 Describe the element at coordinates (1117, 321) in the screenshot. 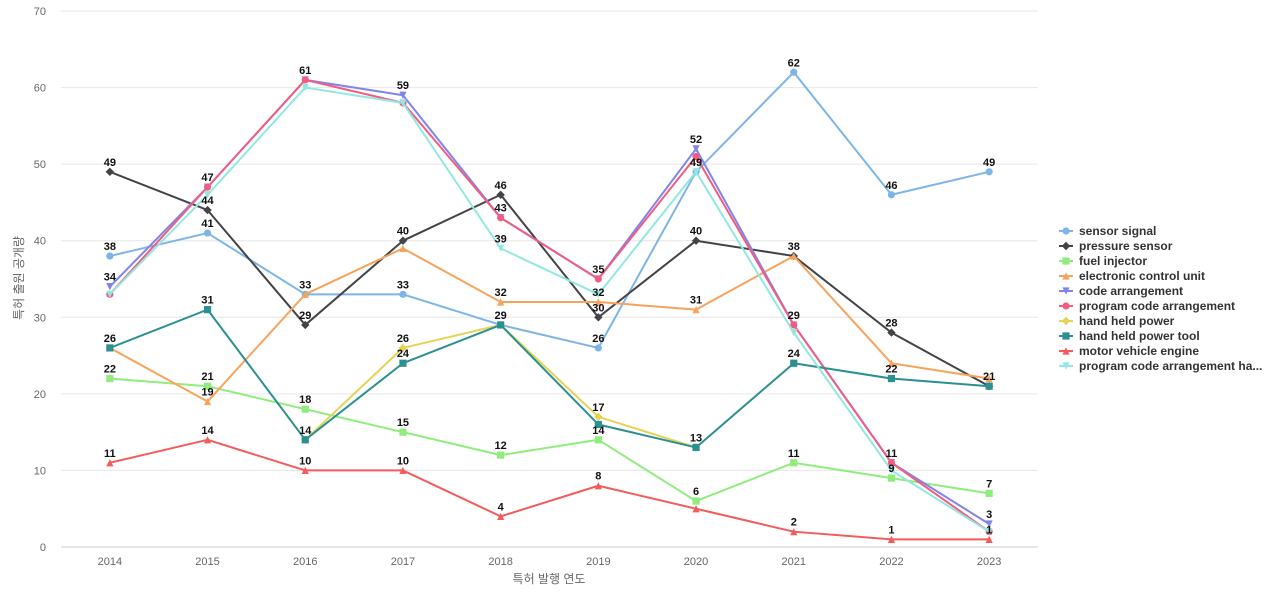

I see `legend-item: hand held power` at that location.